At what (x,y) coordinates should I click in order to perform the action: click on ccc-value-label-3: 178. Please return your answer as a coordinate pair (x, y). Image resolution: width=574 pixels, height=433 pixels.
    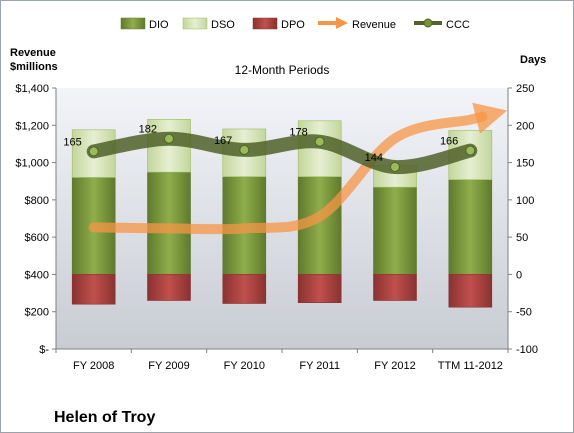
    Looking at the image, I should click on (298, 133).